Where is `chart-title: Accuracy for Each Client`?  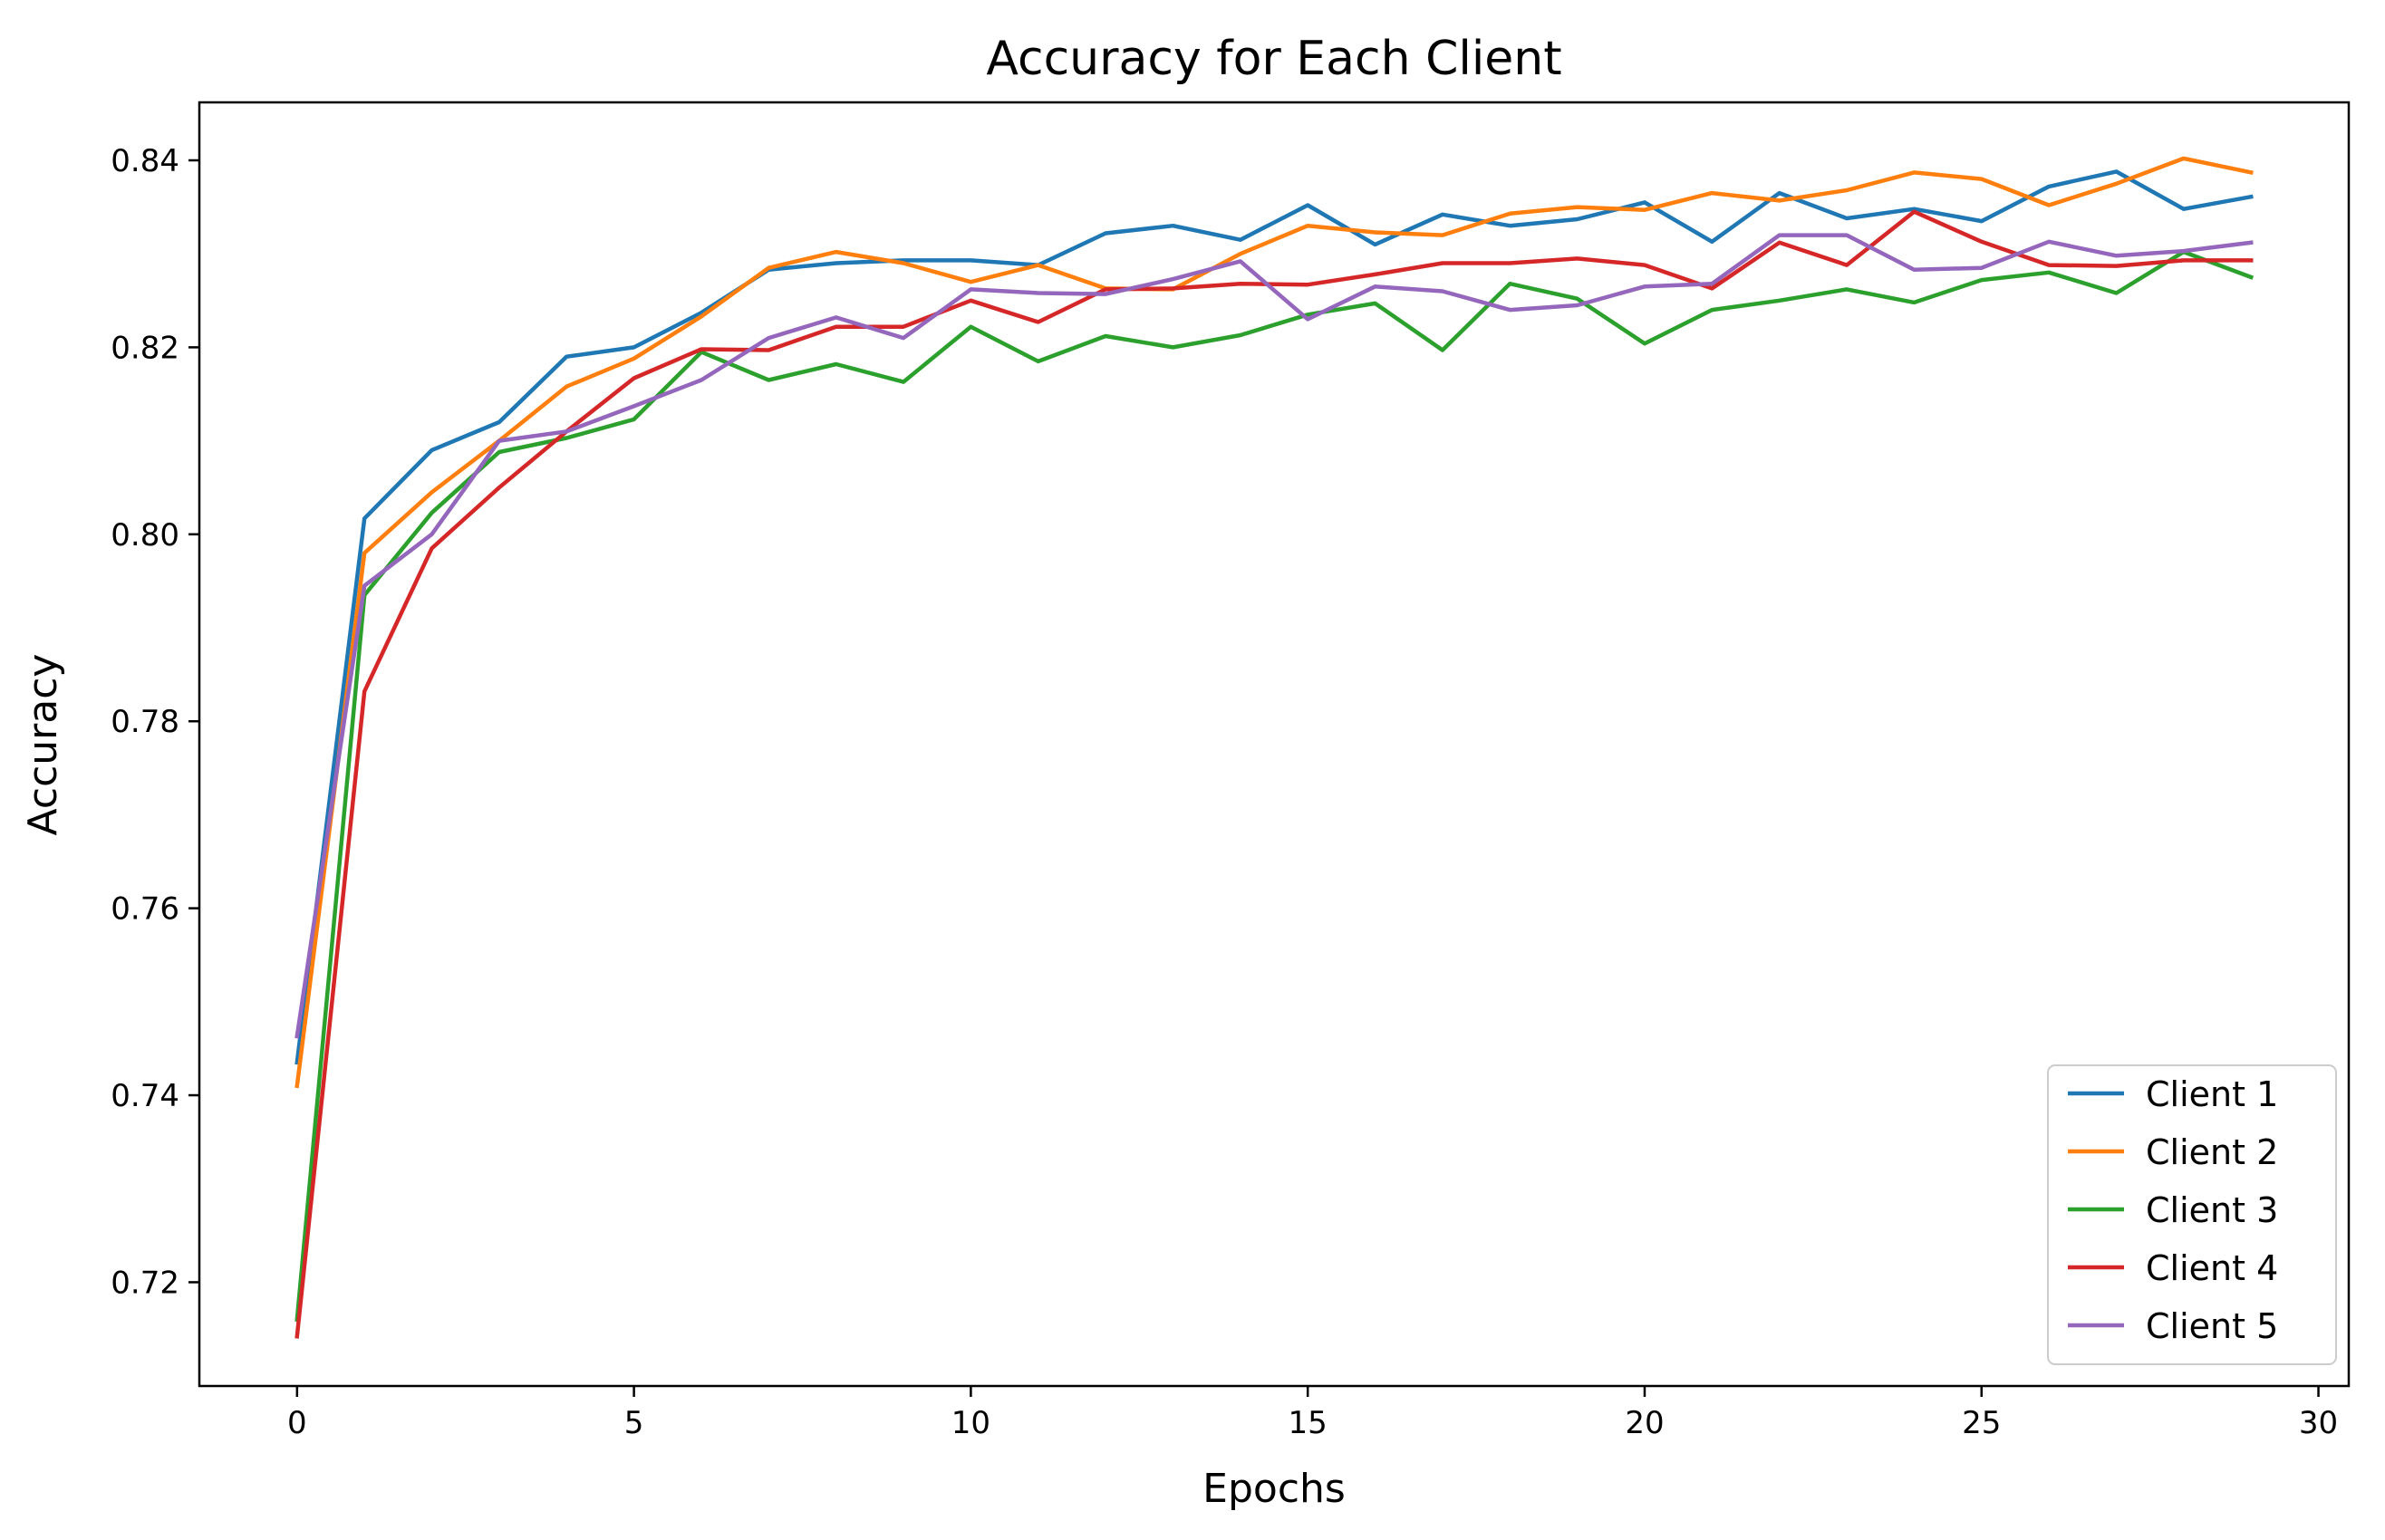 chart-title: Accuracy for Each Client is located at coordinates (1273, 59).